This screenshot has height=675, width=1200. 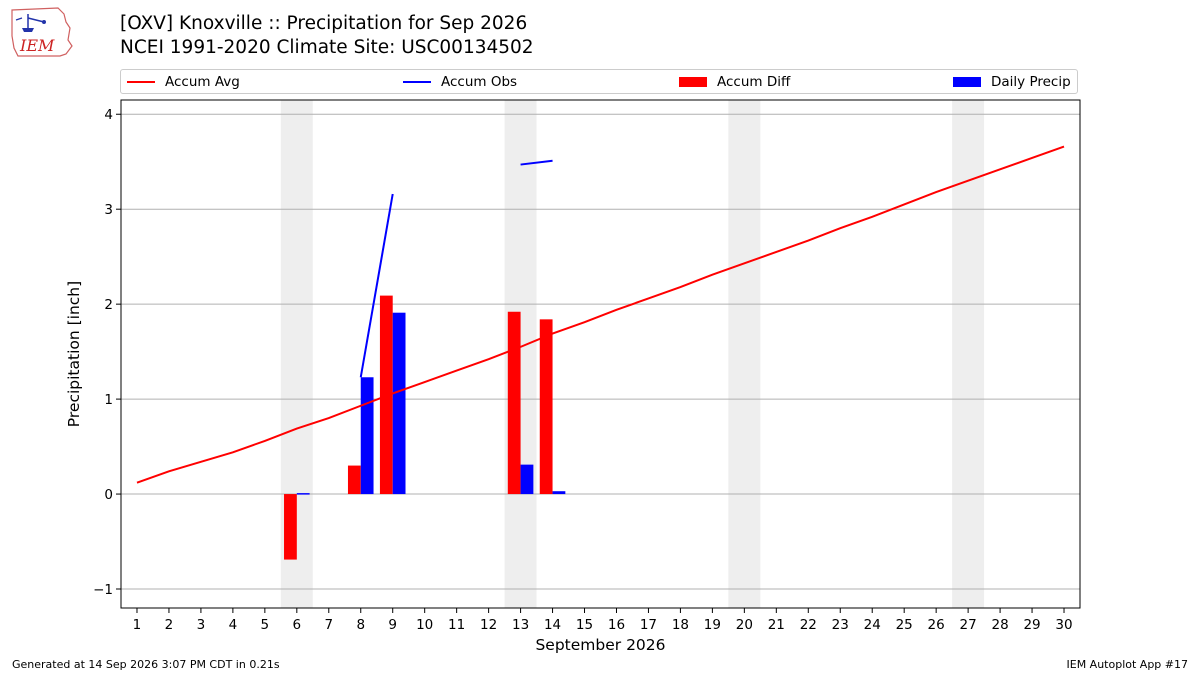 What do you see at coordinates (584, 625) in the screenshot?
I see `x-tick-label-15: 15` at bounding box center [584, 625].